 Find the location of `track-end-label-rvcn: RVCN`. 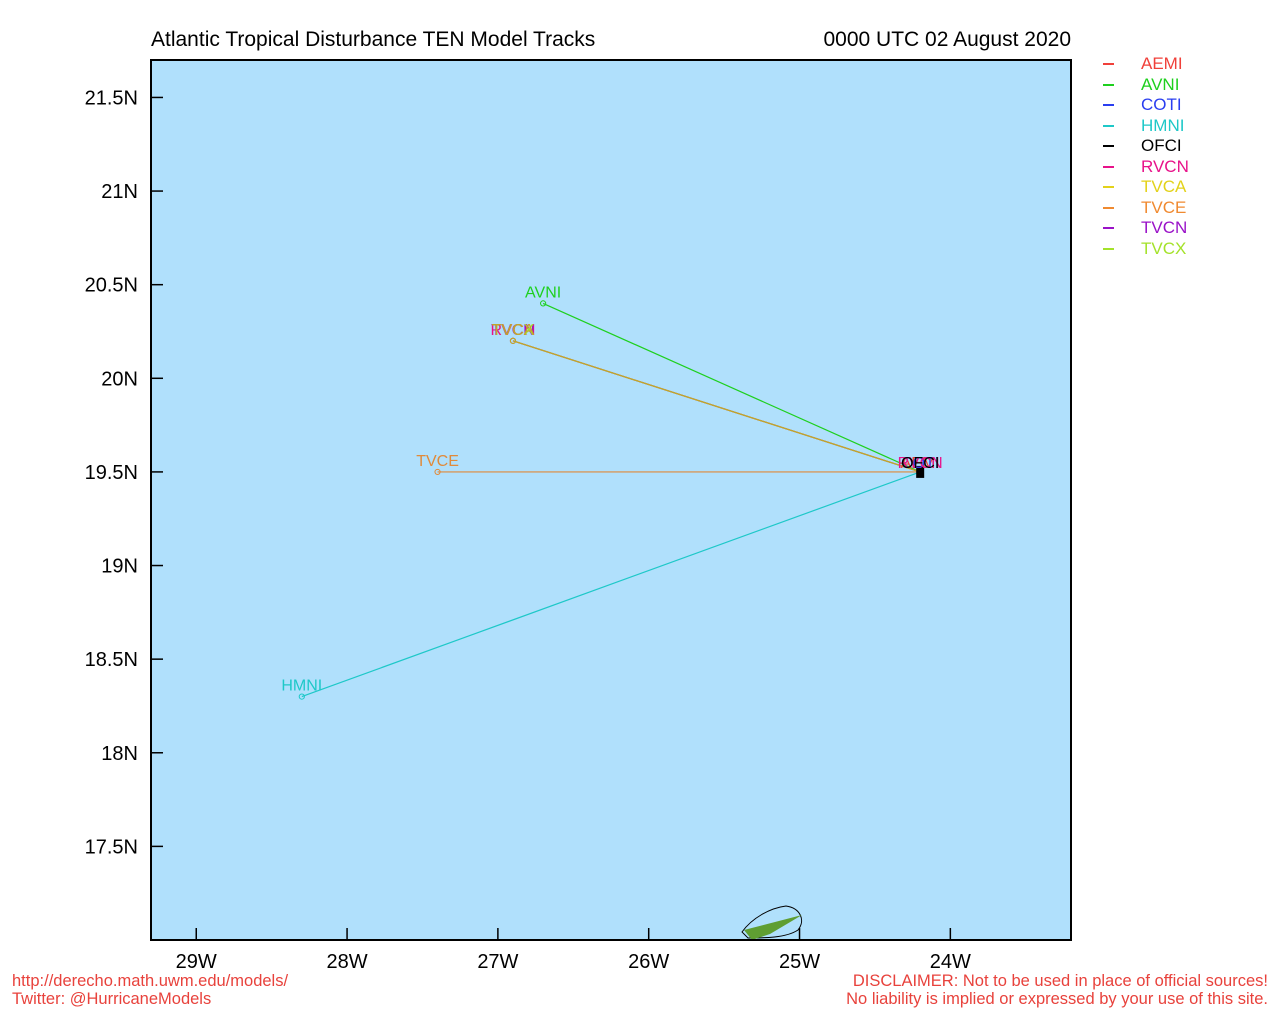

track-end-label-rvcn: RVCN is located at coordinates (512, 330).